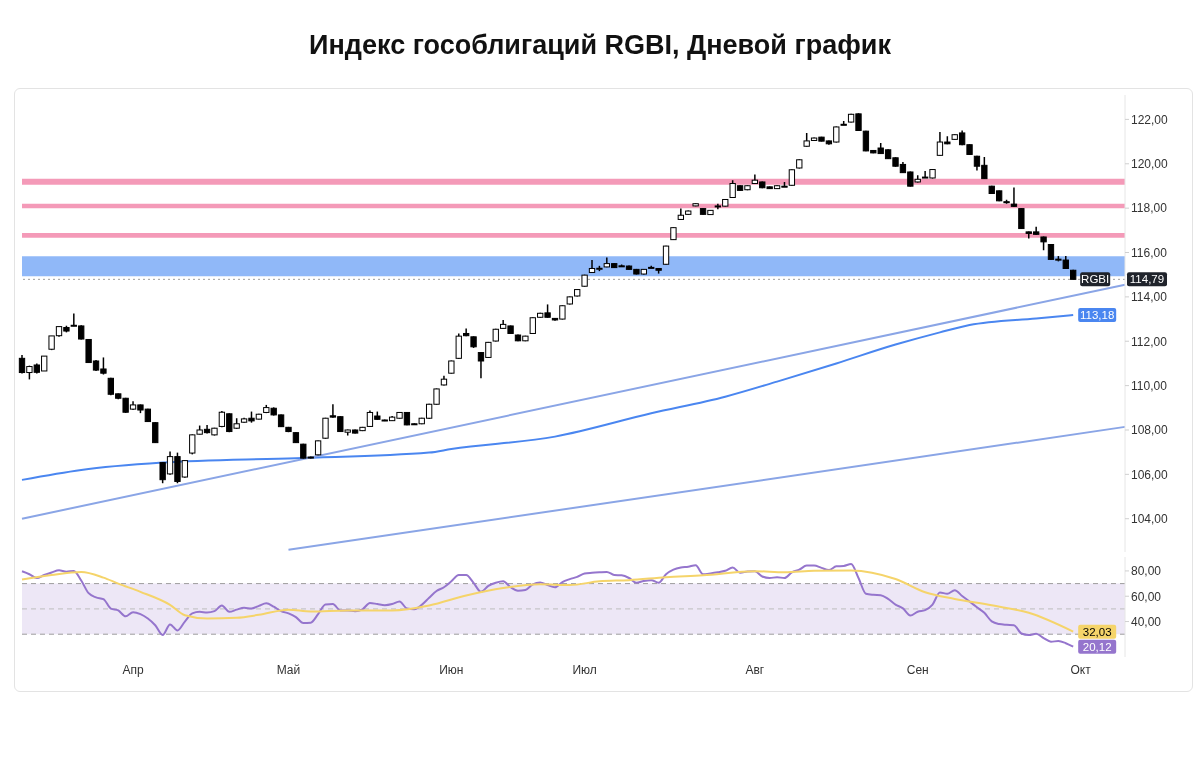 The height and width of the screenshot is (757, 1200). What do you see at coordinates (1149, 208) in the screenshot?
I see `y-tick-label: 118,00` at bounding box center [1149, 208].